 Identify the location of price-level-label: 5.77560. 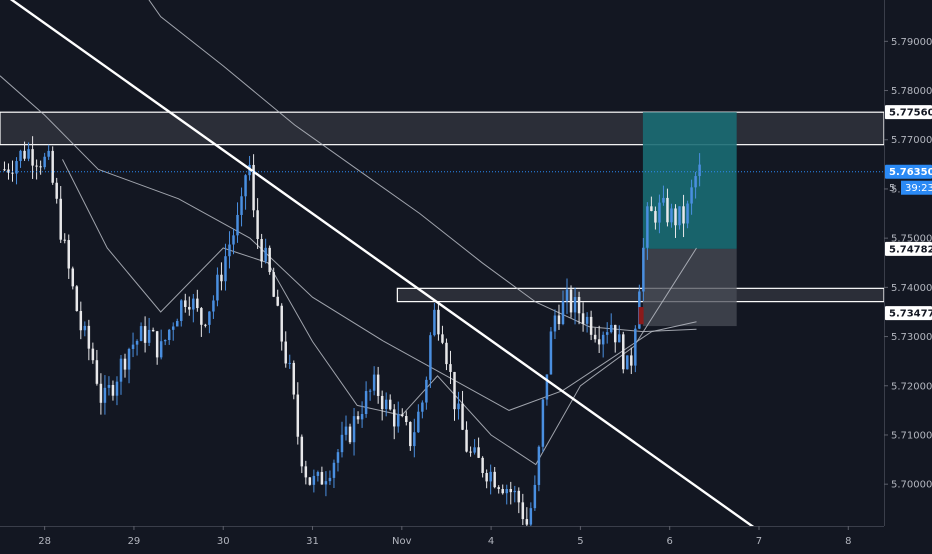
(910, 113).